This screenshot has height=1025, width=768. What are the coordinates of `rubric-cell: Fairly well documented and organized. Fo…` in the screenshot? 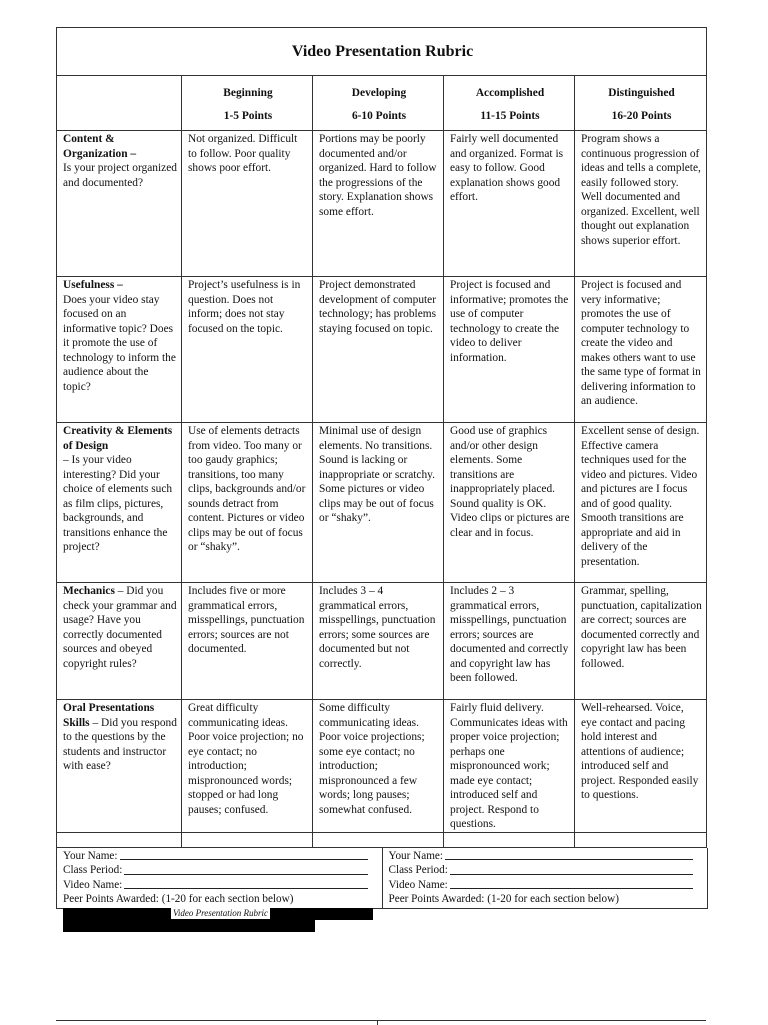 It's located at (509, 203).